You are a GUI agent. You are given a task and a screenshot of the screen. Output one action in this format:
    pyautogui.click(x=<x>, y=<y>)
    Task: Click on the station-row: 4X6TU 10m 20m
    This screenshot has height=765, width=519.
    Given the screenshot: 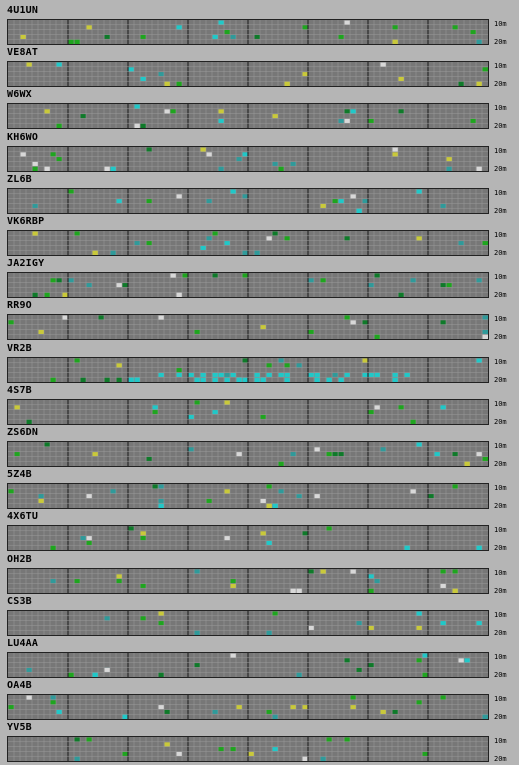 What is the action you would take?
    pyautogui.click(x=259, y=531)
    